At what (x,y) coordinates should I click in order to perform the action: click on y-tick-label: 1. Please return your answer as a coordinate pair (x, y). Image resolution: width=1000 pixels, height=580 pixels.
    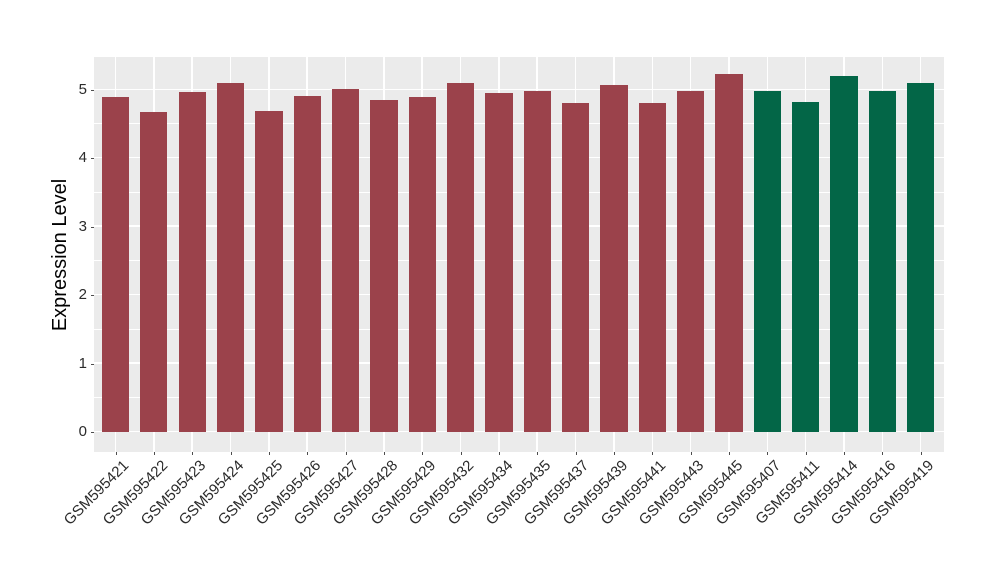
    Looking at the image, I should click on (82, 363).